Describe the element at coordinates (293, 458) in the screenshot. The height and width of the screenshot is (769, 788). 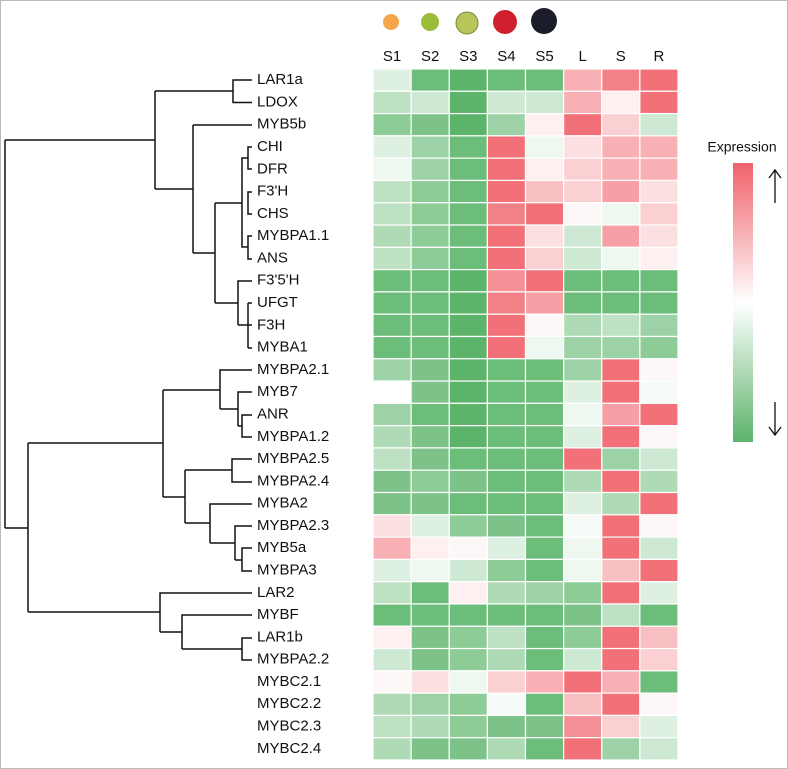
I see `row-label: MYBPA2.5` at that location.